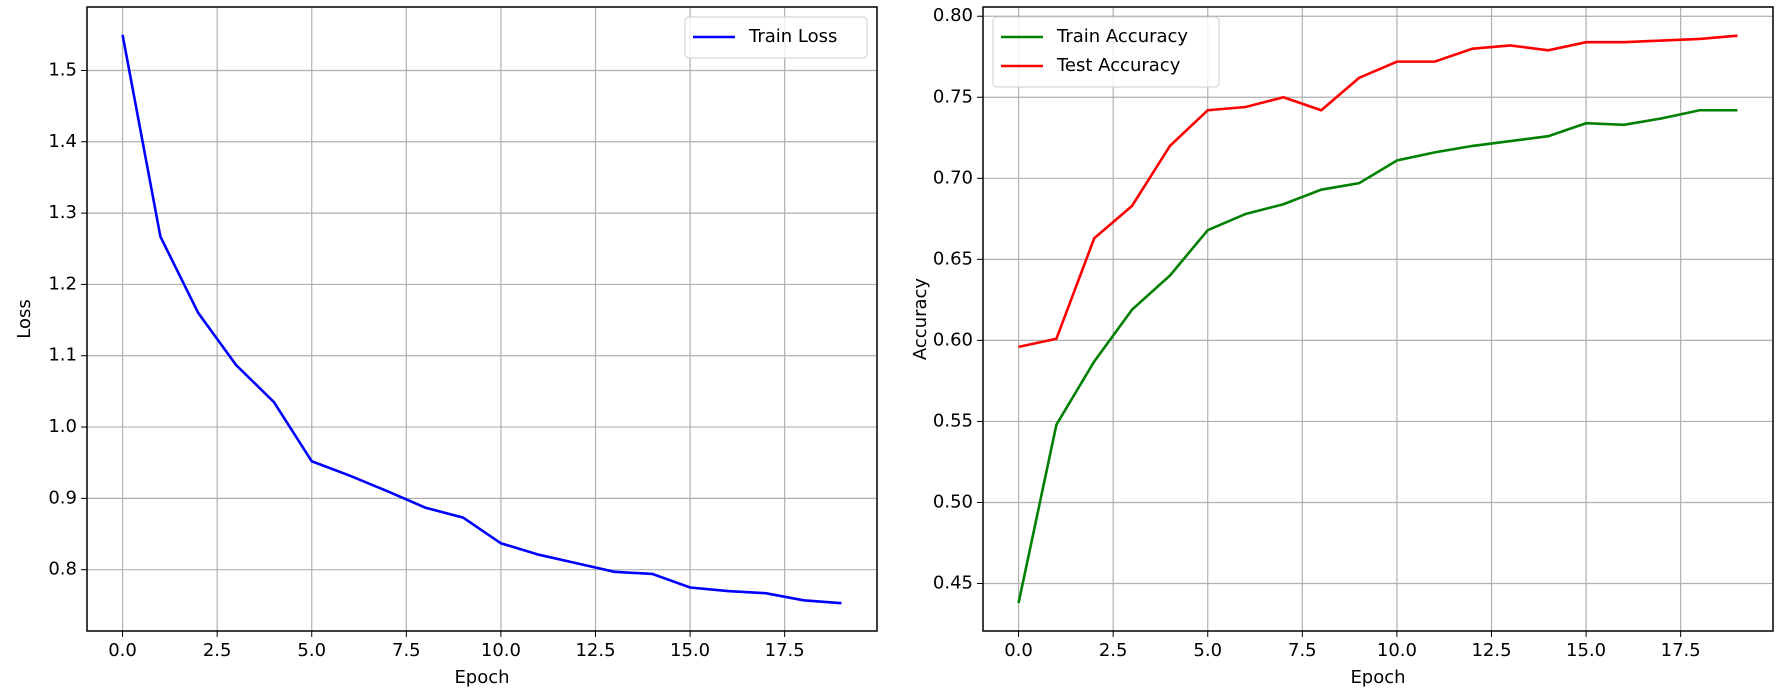 The height and width of the screenshot is (694, 1784). What do you see at coordinates (792, 36) in the screenshot?
I see `legend-label: Train Loss` at bounding box center [792, 36].